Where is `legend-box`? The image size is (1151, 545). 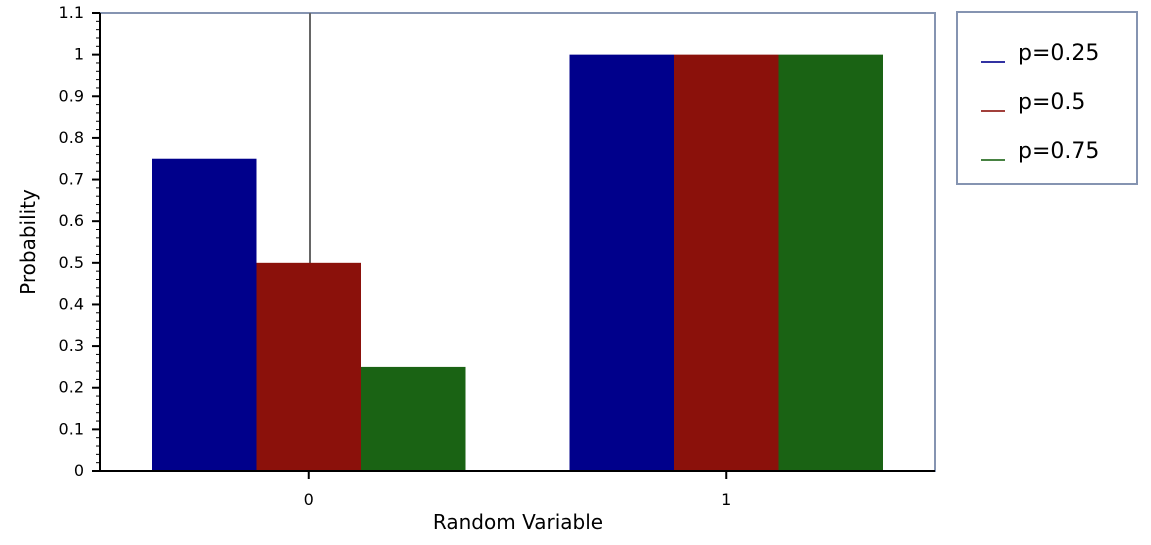
legend-box is located at coordinates (1047, 98).